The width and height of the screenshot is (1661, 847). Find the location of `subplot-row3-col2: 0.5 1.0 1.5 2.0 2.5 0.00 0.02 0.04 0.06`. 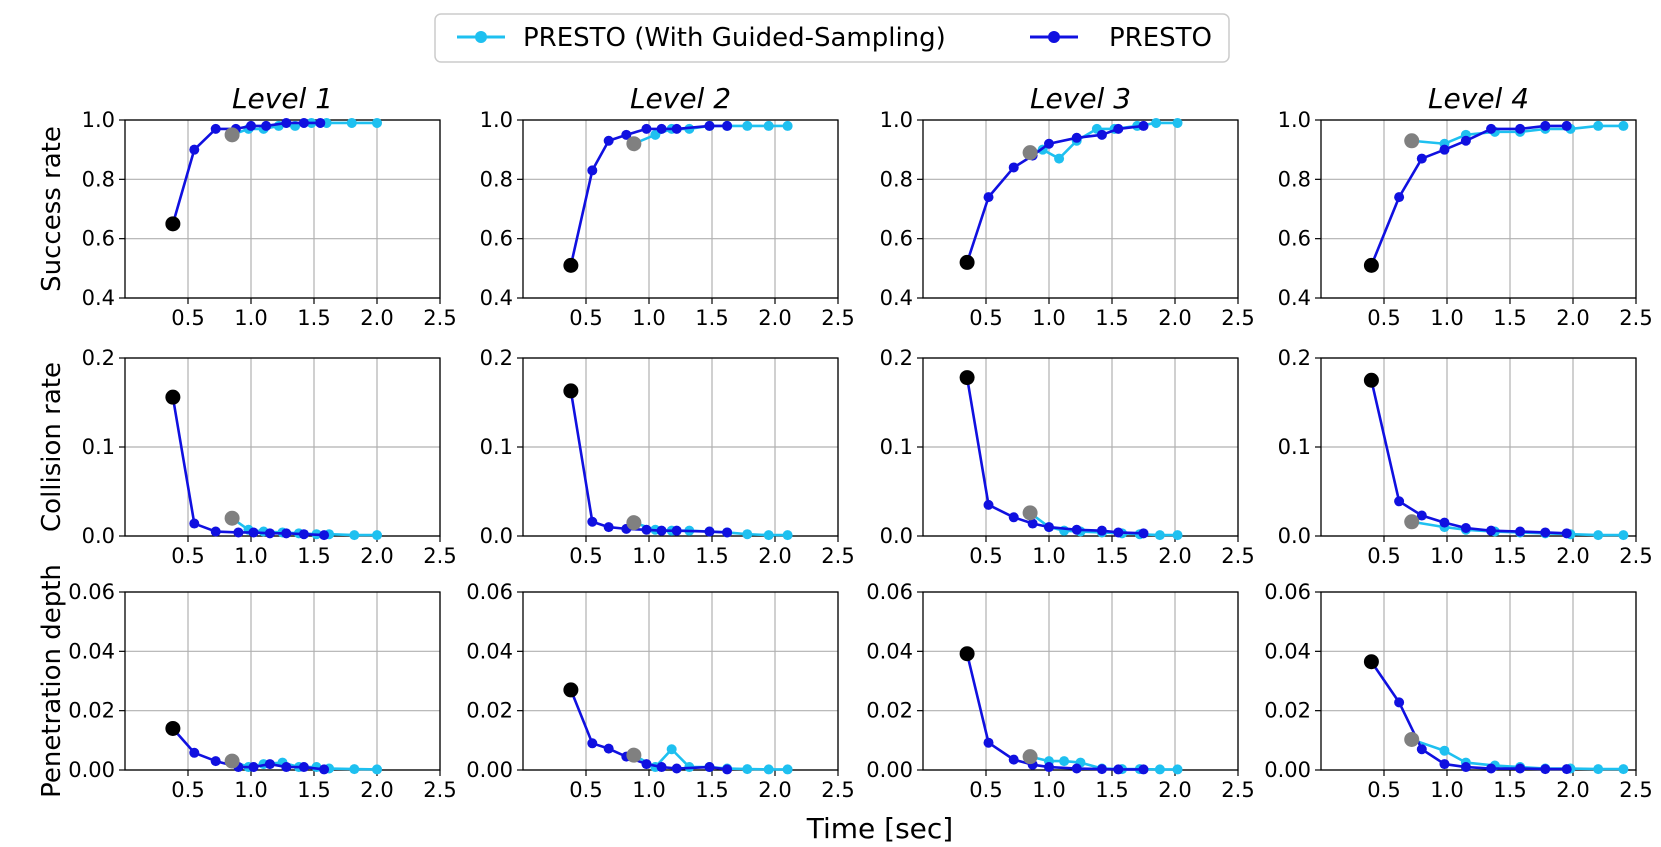

subplot-row3-col2: 0.5 1.0 1.5 2.0 2.5 0.00 0.02 0.04 0.06 is located at coordinates (660, 691).